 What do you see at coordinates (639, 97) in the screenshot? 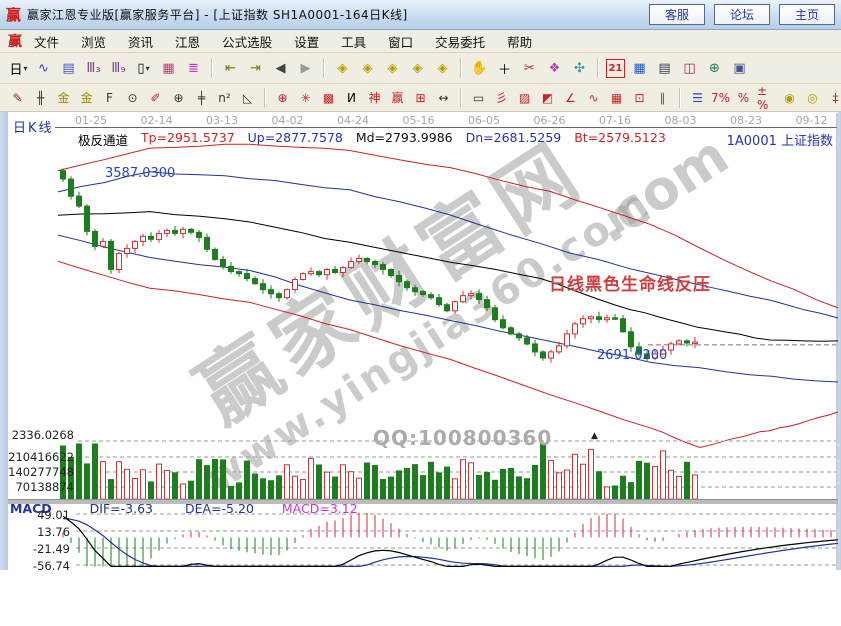
I see `gann-grid-2-icon: ⊡` at bounding box center [639, 97].